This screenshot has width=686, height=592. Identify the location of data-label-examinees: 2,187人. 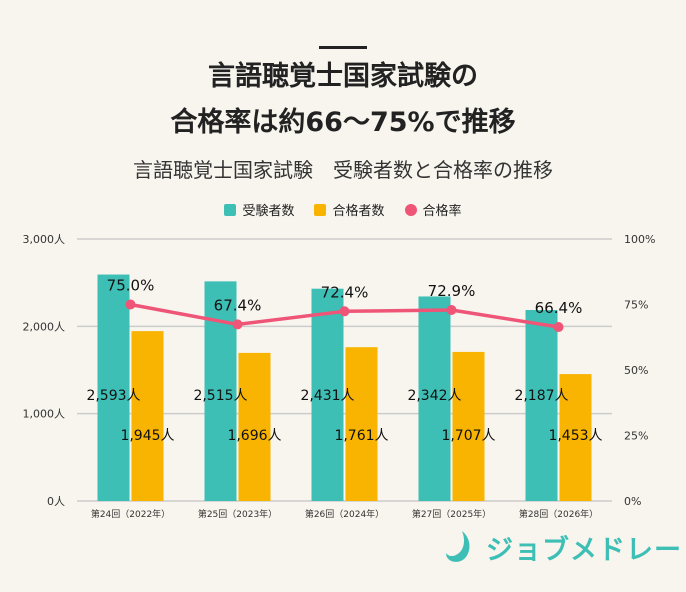
(541, 396).